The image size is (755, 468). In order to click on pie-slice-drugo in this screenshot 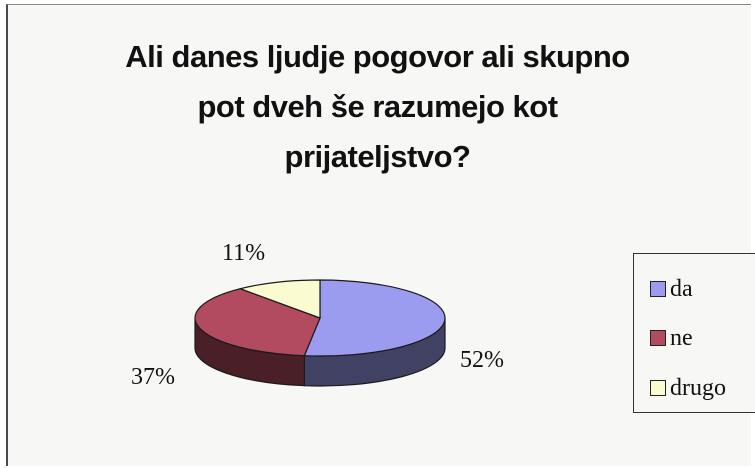, I will do `click(279, 299)`.